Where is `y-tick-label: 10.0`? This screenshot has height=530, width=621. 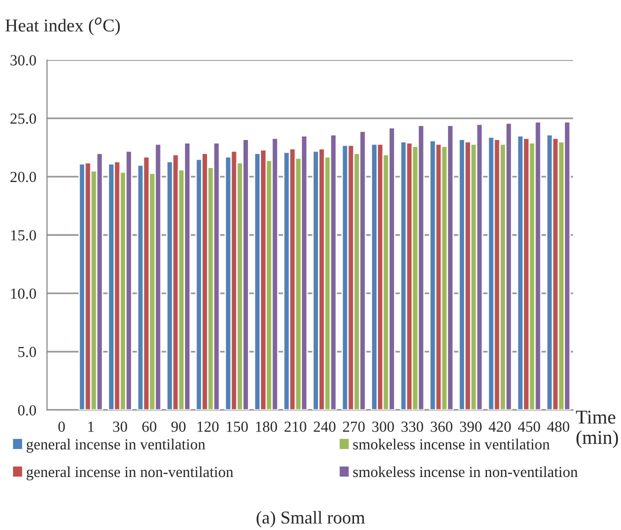
y-tick-label: 10.0 is located at coordinates (23, 293).